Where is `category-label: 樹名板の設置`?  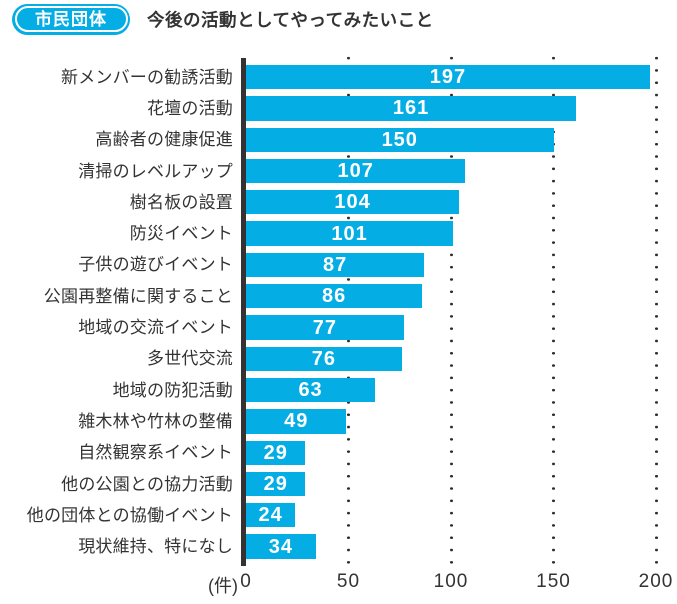
category-label: 樹名板の設置 is located at coordinates (181, 202).